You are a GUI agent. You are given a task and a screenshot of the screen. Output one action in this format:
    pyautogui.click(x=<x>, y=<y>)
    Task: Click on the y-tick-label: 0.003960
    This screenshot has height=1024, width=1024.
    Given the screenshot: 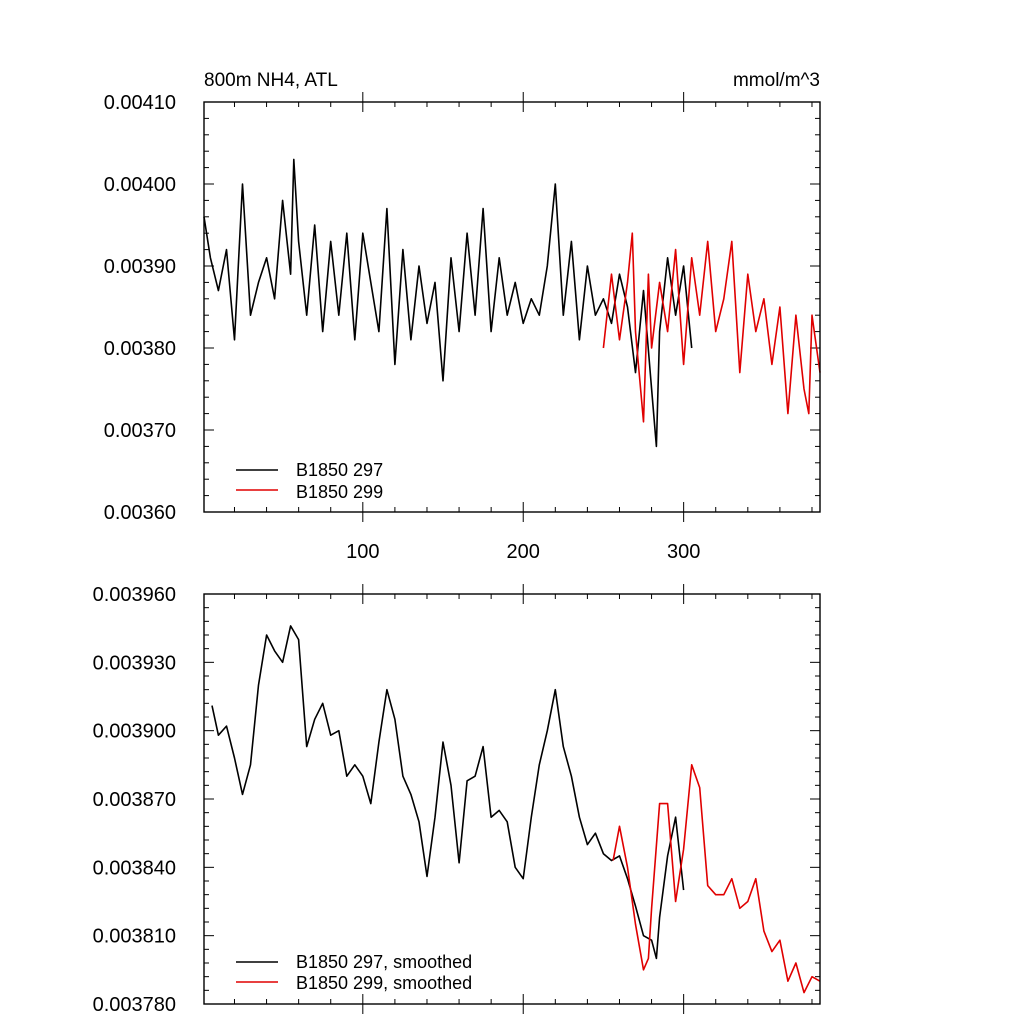 What is the action you would take?
    pyautogui.click(x=134, y=595)
    